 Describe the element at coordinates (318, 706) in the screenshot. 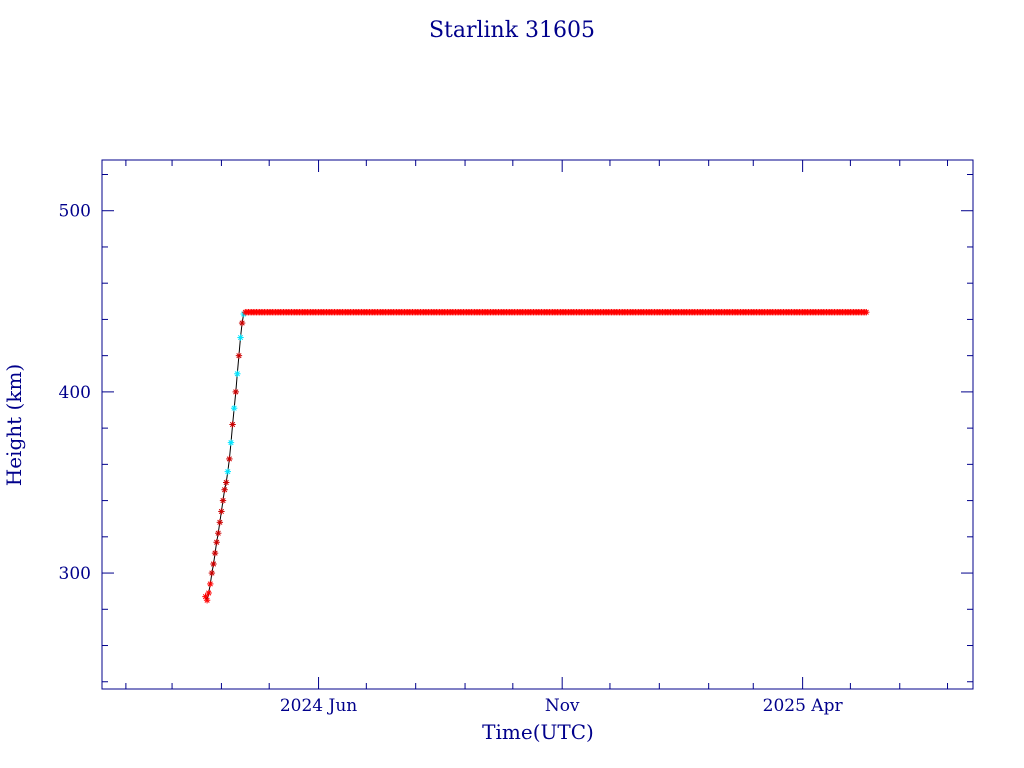

I see `x-tick-label: 2024 Jun` at that location.